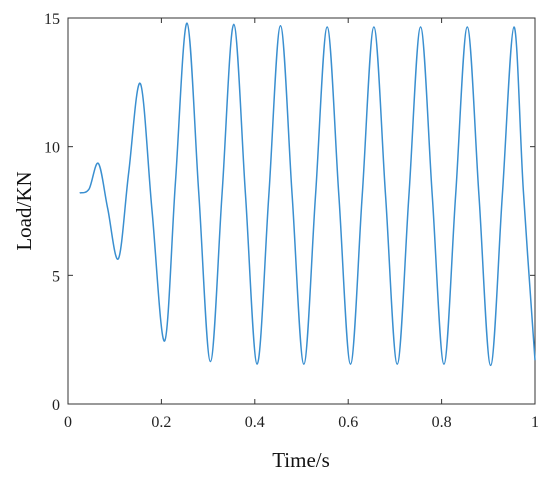  I want to click on x-tick-label: 0.4, so click(255, 422).